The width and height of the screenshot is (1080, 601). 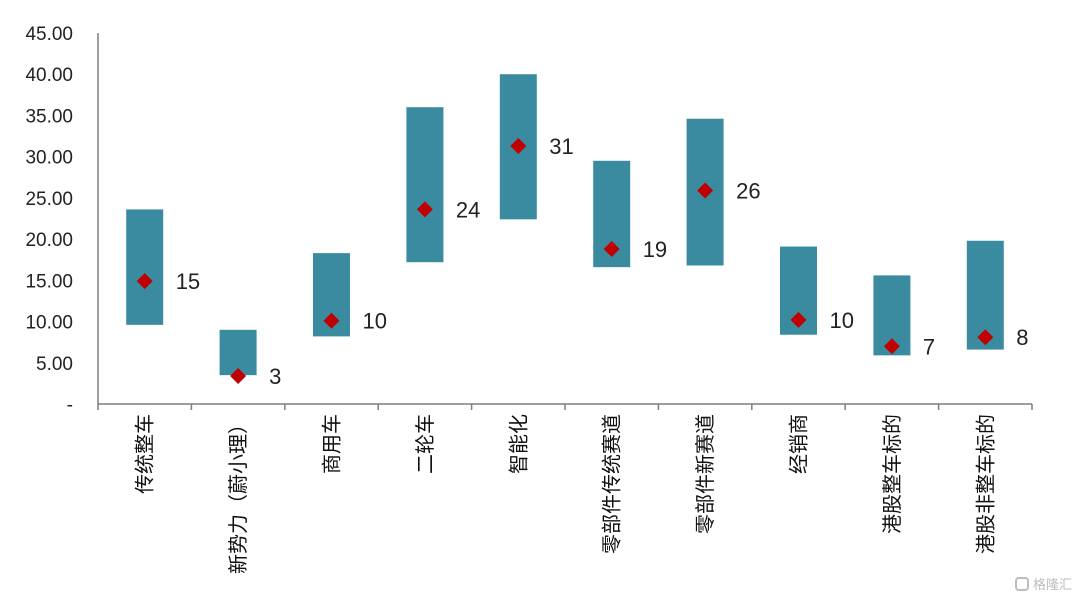 What do you see at coordinates (49, 75) in the screenshot?
I see `y-tick-label: 40.00` at bounding box center [49, 75].